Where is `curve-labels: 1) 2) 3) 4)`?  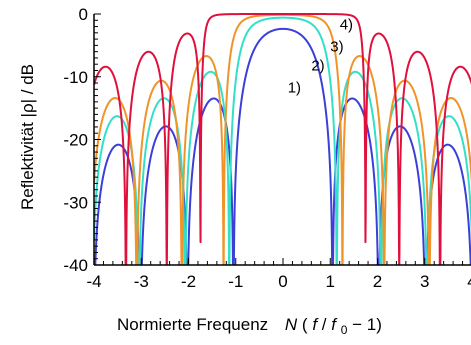
curve-labels: 1) 2) 3) 4) is located at coordinates (320, 57).